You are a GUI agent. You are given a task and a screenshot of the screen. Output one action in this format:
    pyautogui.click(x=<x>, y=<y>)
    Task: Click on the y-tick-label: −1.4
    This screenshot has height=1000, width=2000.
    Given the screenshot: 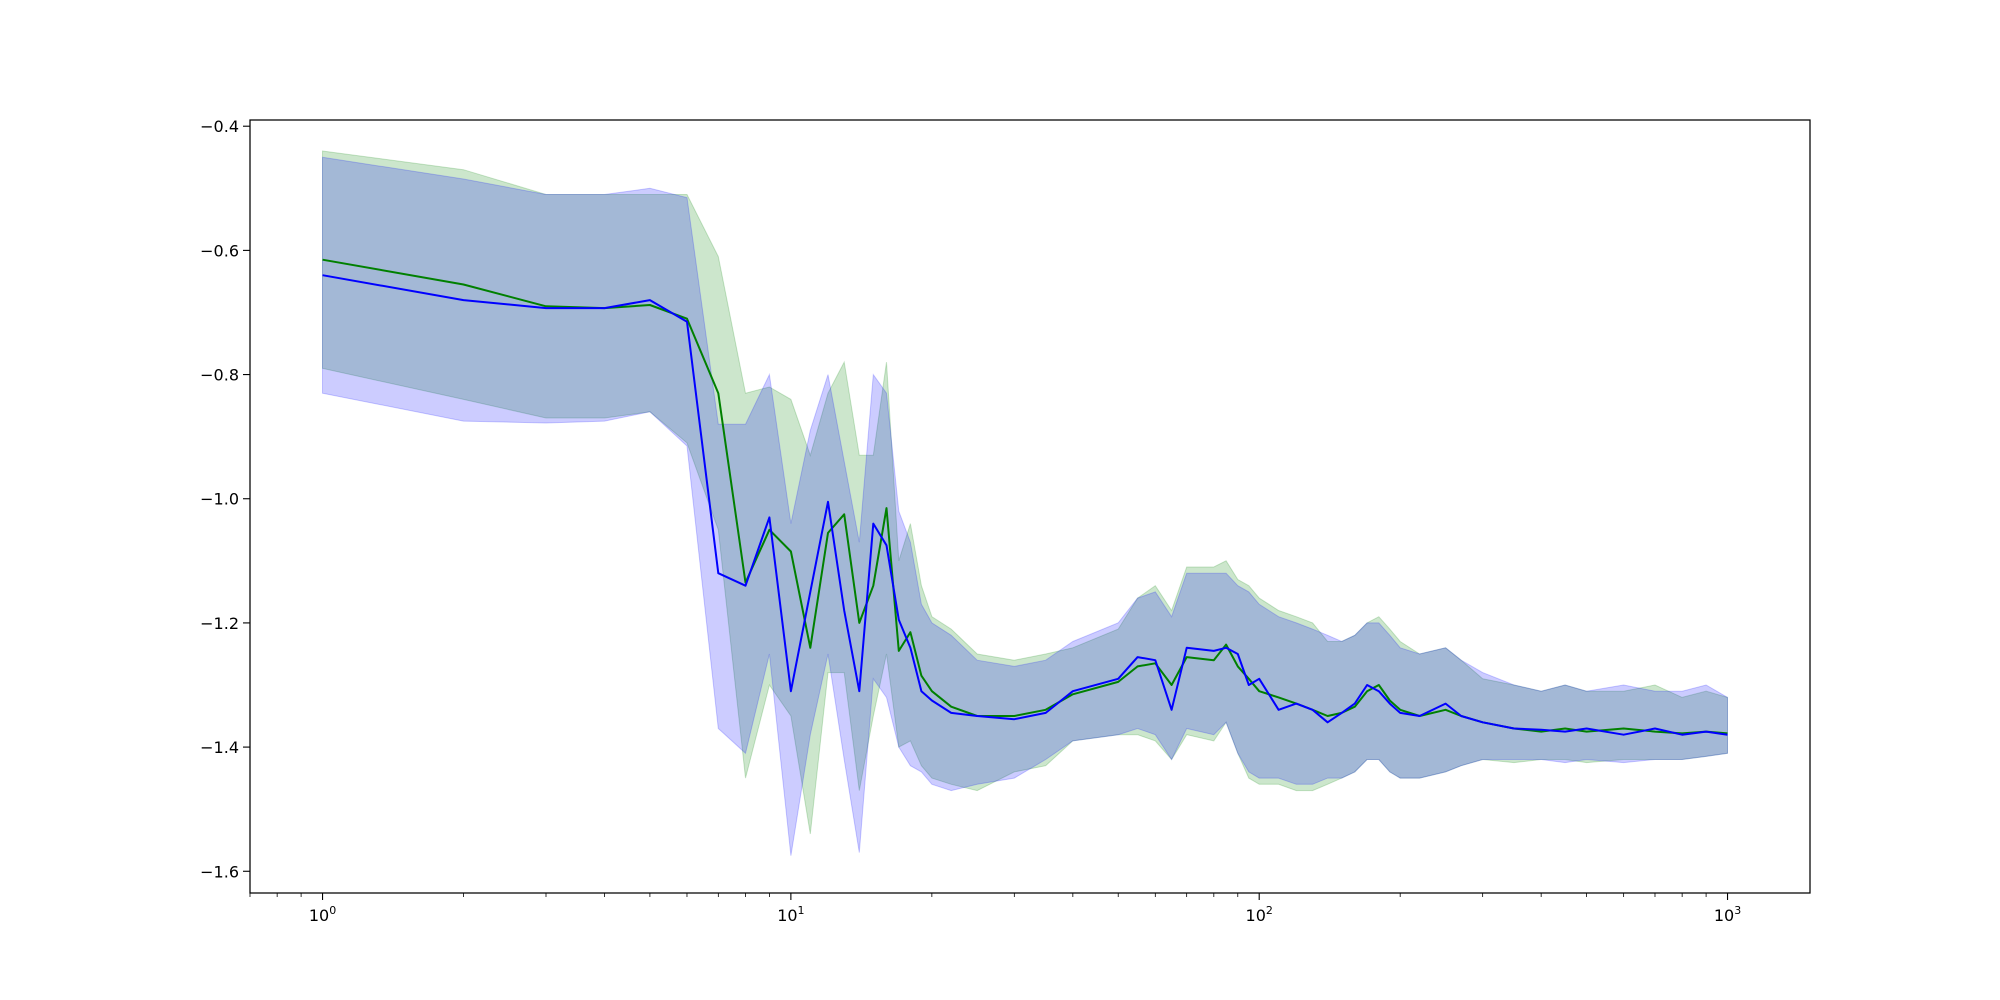 What is the action you would take?
    pyautogui.click(x=219, y=747)
    